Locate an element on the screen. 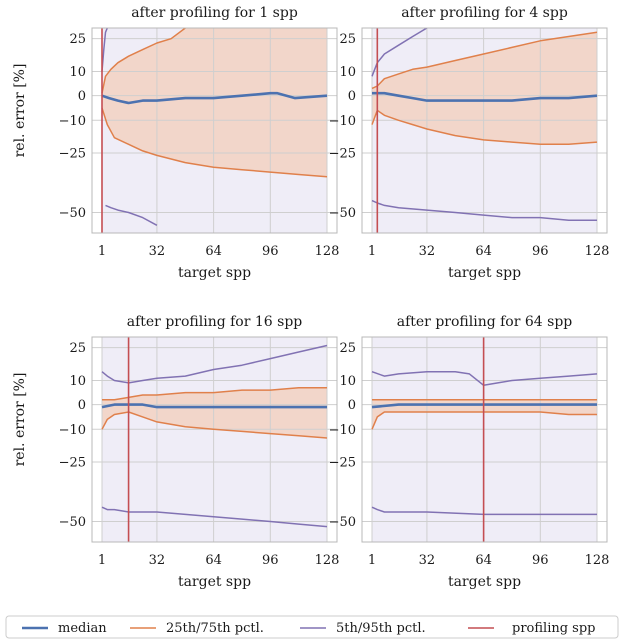  subplot-title: after profiling for 16 spp is located at coordinates (215, 322).